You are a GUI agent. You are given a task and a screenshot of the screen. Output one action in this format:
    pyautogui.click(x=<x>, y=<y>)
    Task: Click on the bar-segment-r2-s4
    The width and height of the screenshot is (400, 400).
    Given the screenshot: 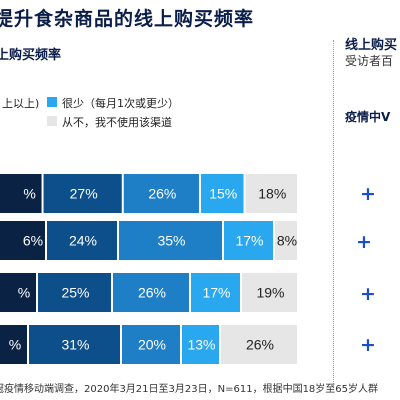 What is the action you would take?
    pyautogui.click(x=248, y=240)
    